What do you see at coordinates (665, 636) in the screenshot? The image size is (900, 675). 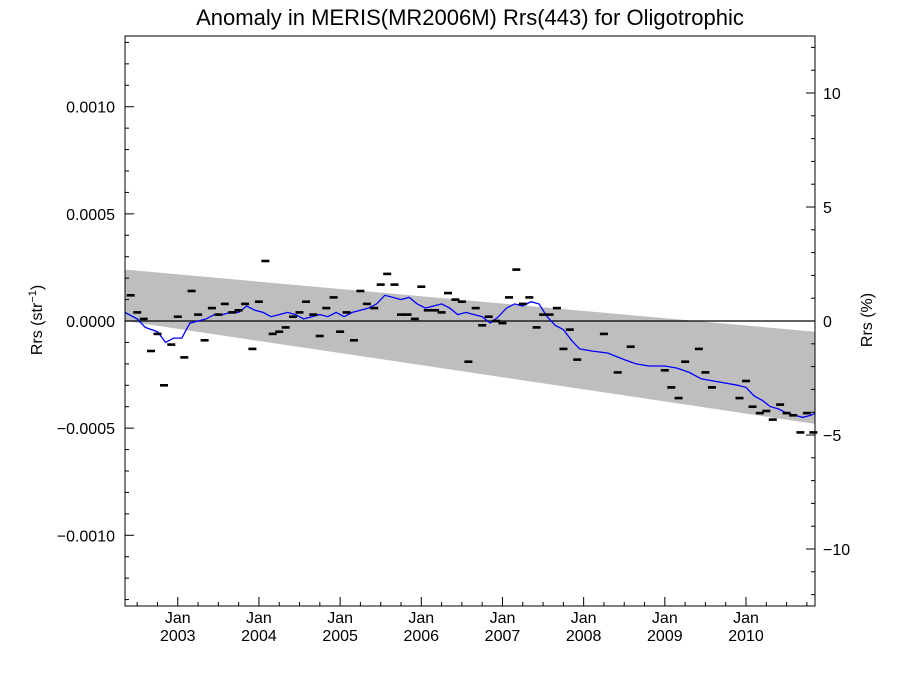 I see `x-tick-year-label: 2009` at bounding box center [665, 636].